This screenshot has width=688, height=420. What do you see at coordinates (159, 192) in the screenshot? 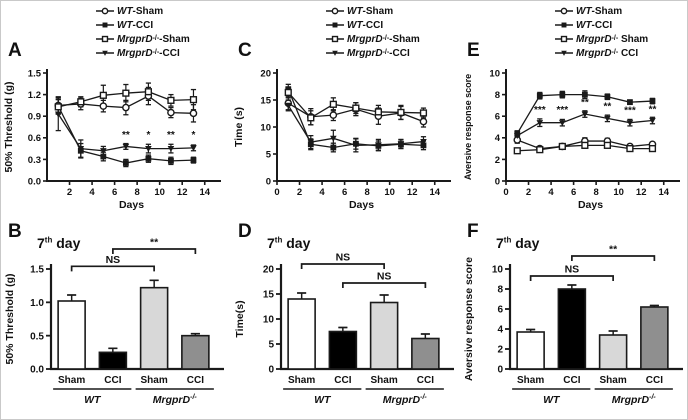
I see `x-tick-label: 10` at bounding box center [159, 192].